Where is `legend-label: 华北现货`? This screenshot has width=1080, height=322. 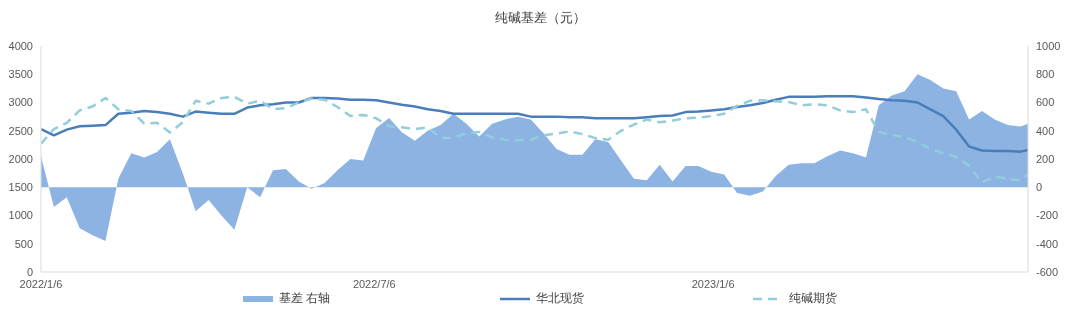 legend-label: 华北现货 is located at coordinates (559, 298).